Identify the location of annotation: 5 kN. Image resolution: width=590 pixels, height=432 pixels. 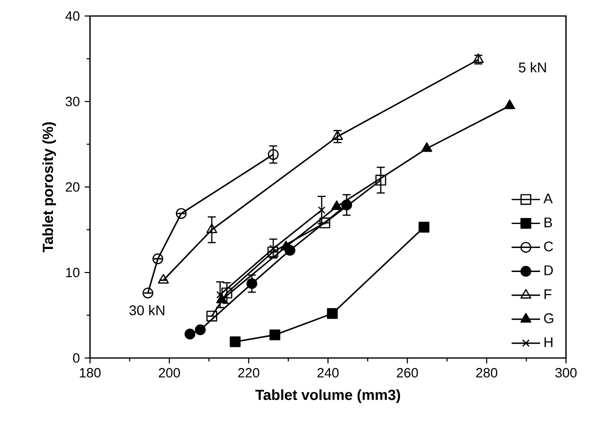
(532, 67).